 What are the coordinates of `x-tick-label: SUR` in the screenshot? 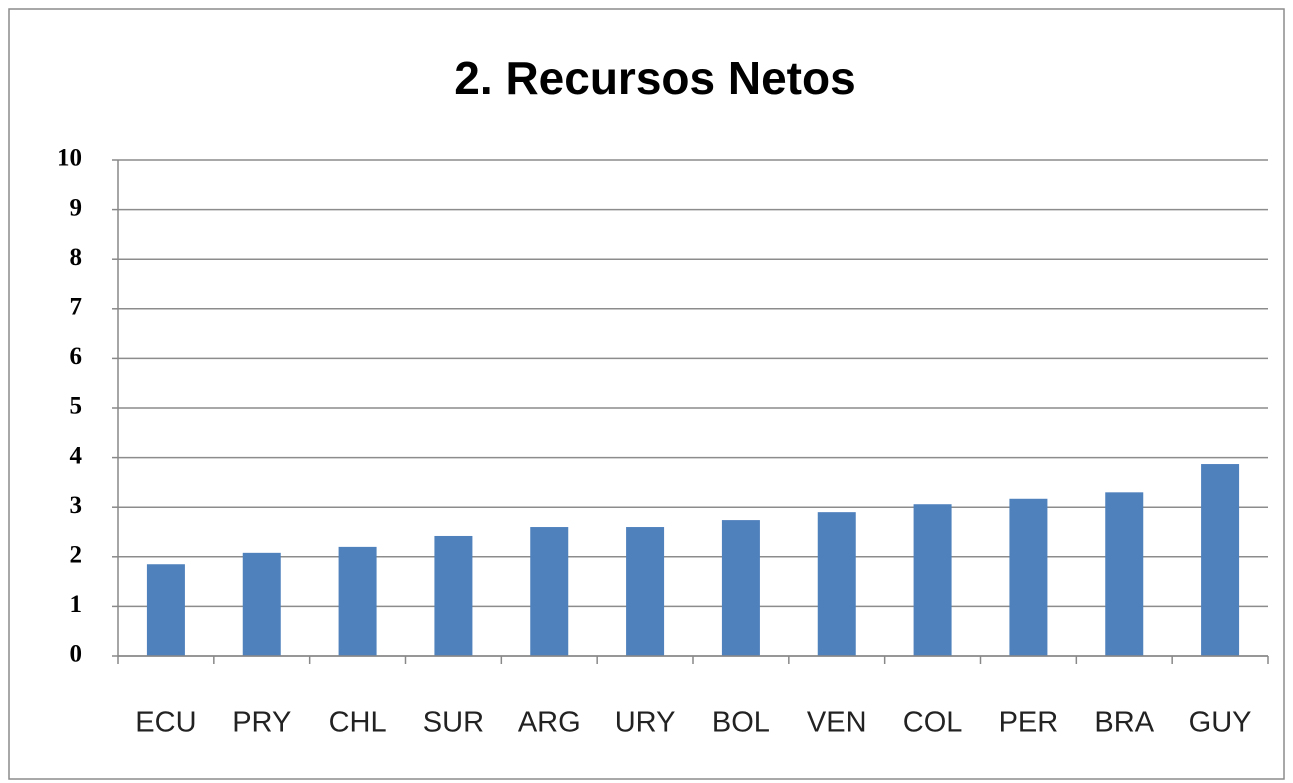 It's located at (453, 723).